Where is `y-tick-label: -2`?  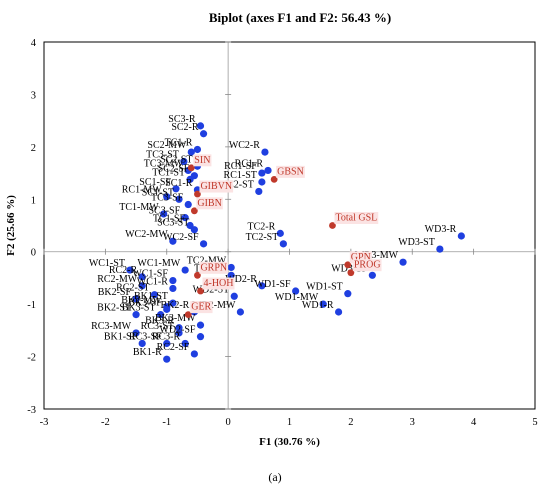
y-tick-label: -2 is located at coordinates (31, 358).